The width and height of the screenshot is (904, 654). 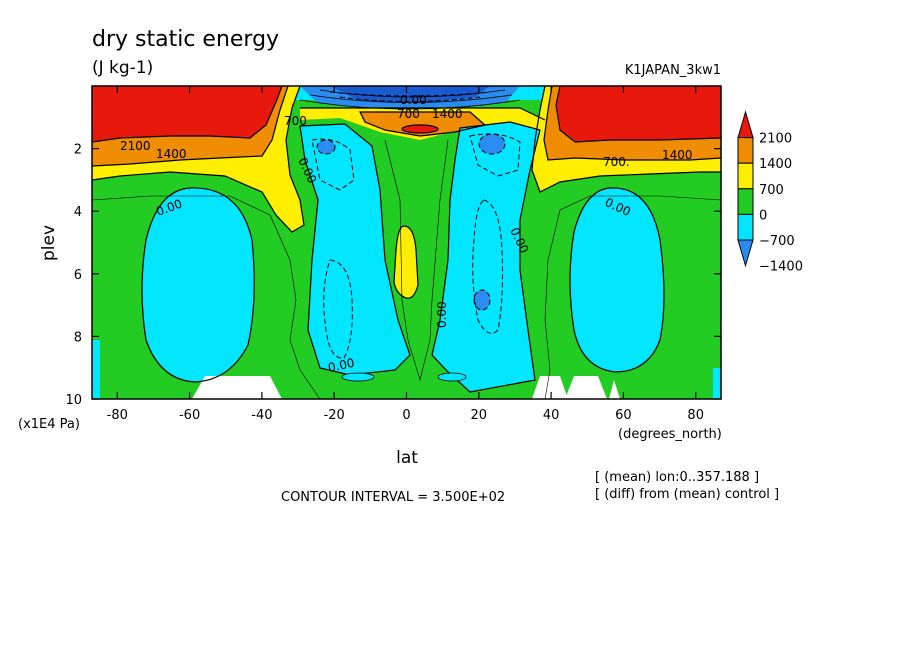 I want to click on left-midlat-cyan, so click(x=198, y=284).